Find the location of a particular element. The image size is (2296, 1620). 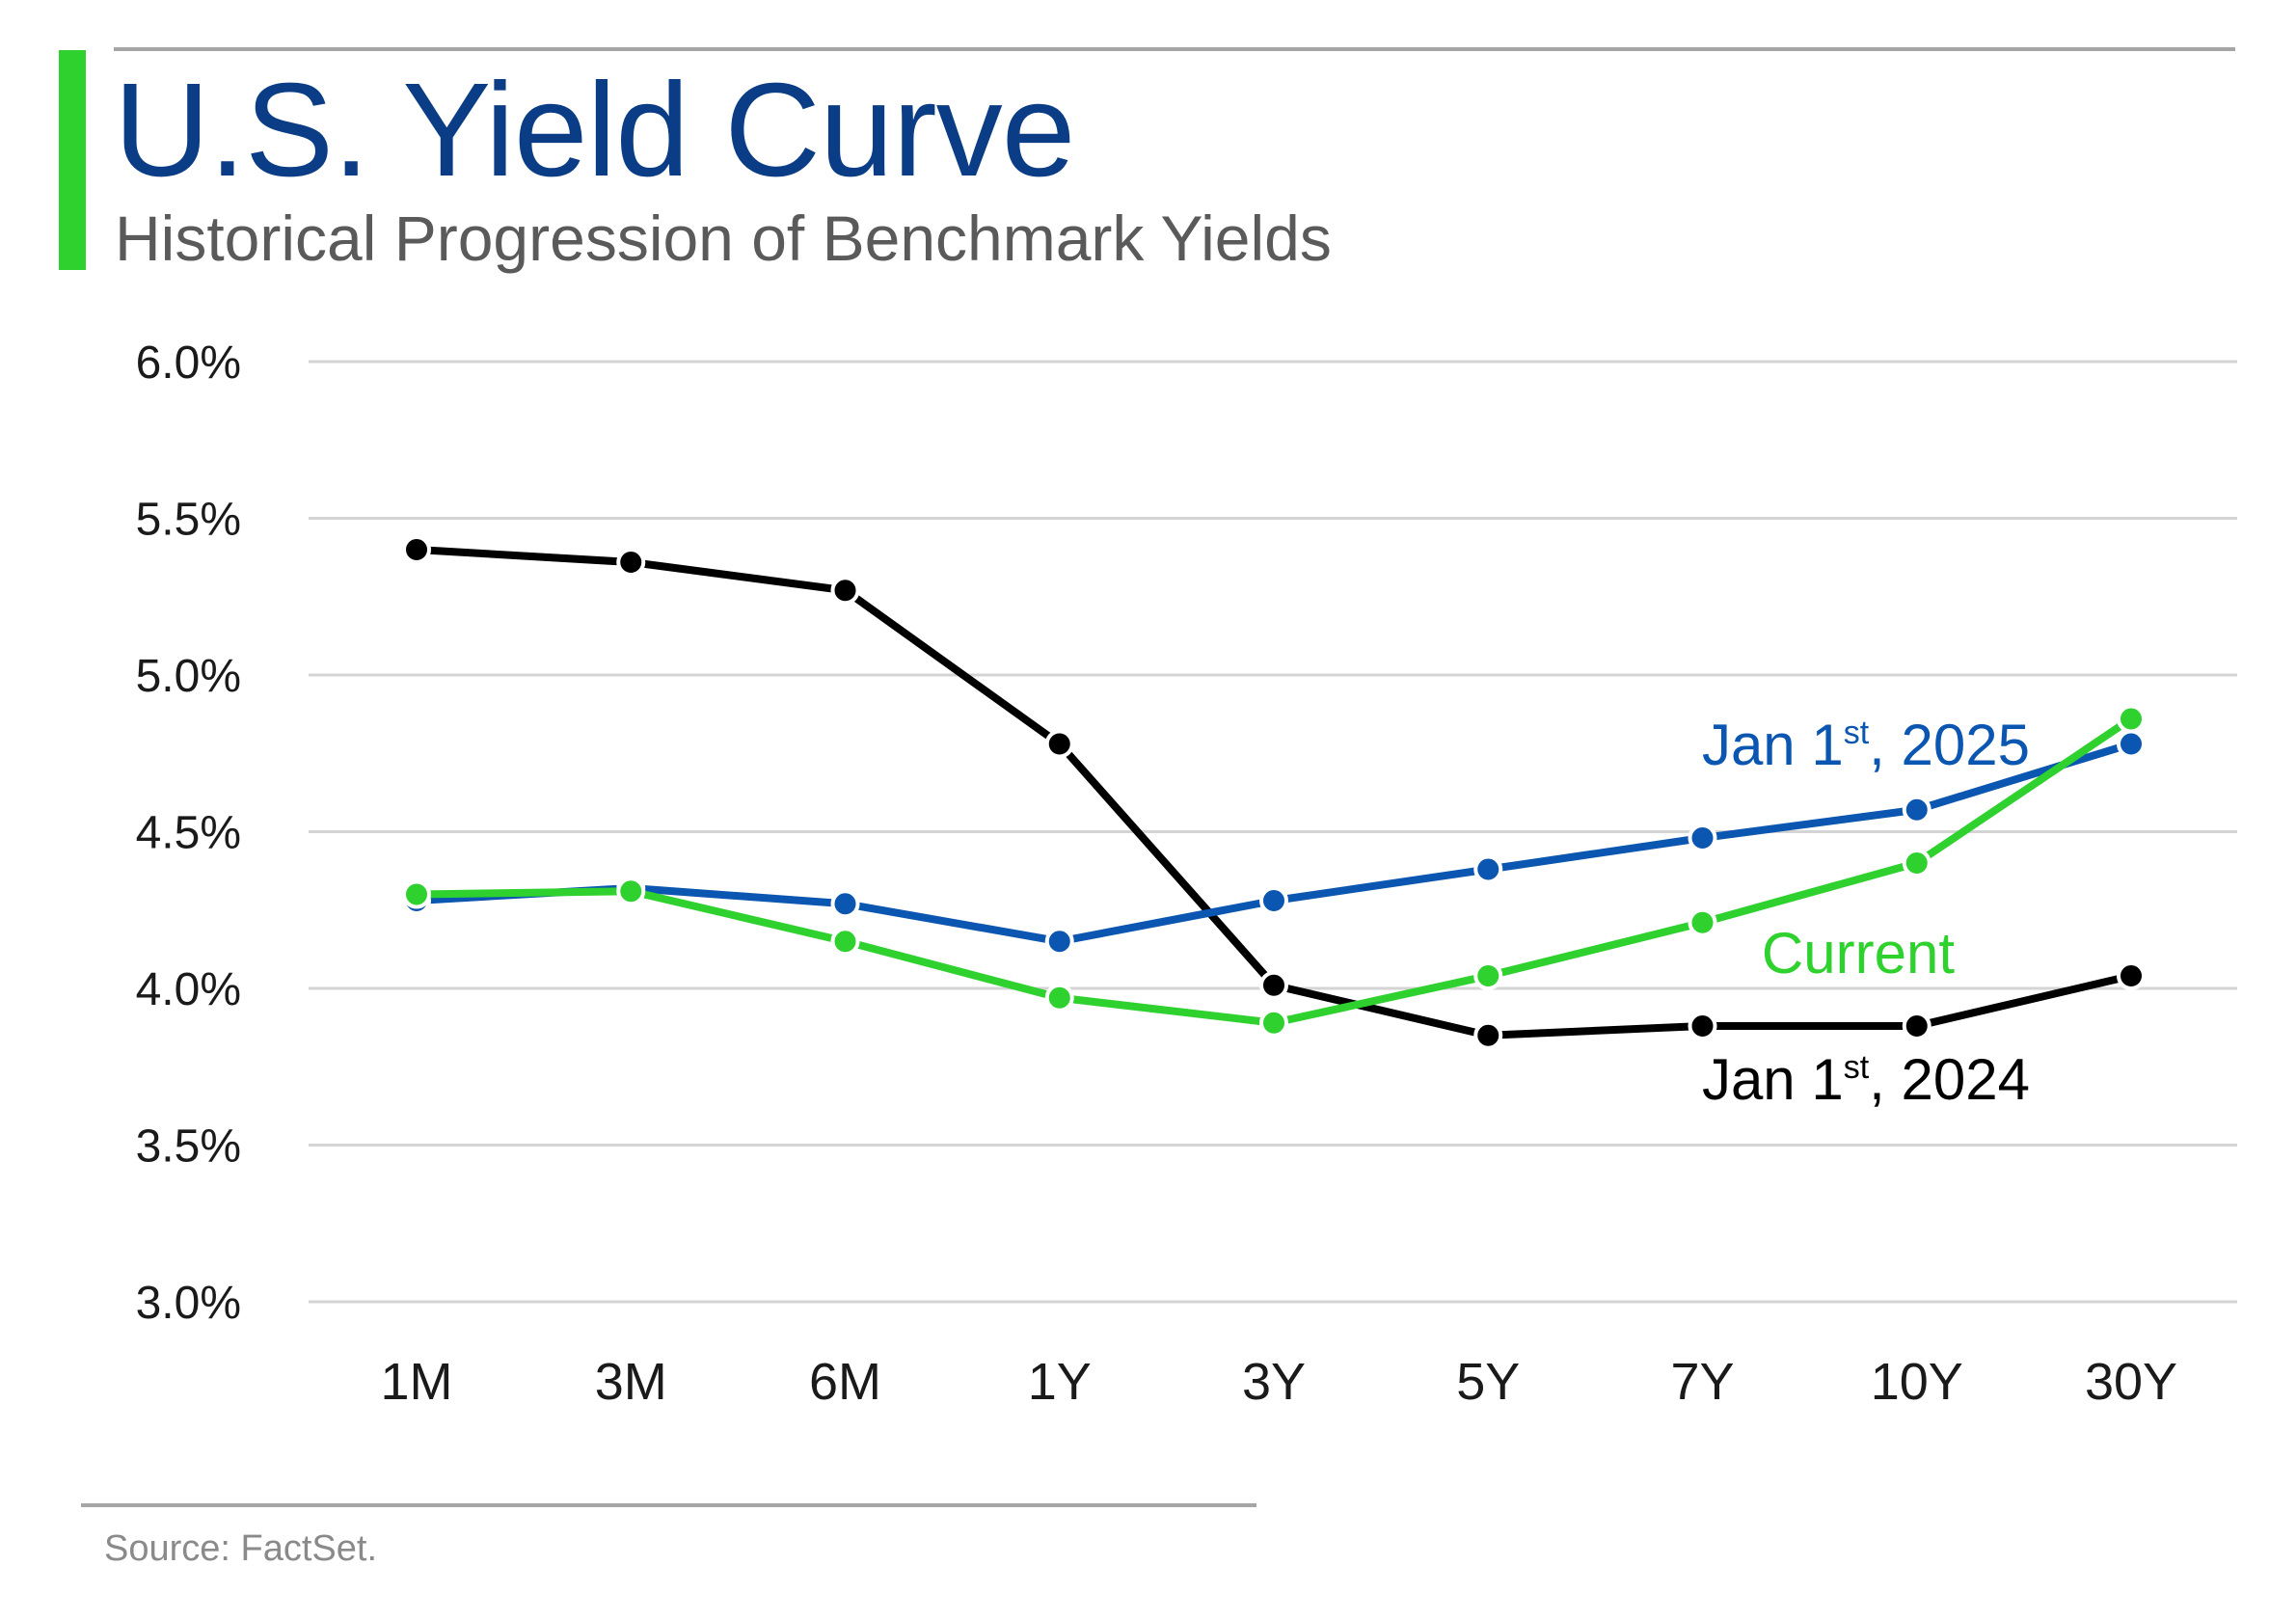

y-tick-label: 5.5% is located at coordinates (188, 520).